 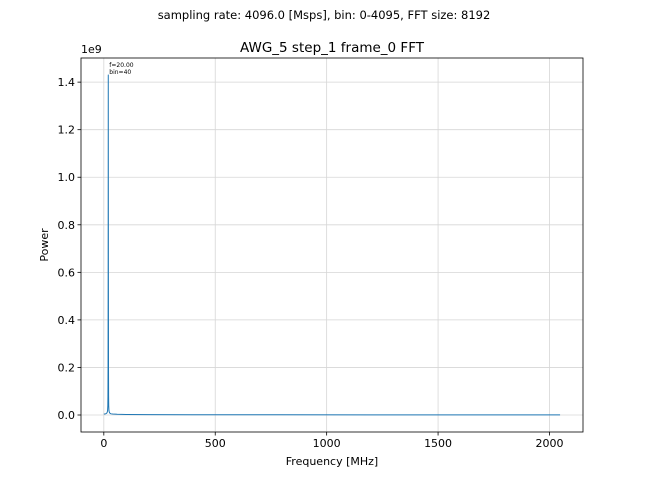 What do you see at coordinates (67, 272) in the screenshot?
I see `y-tick-label: 0.6` at bounding box center [67, 272].